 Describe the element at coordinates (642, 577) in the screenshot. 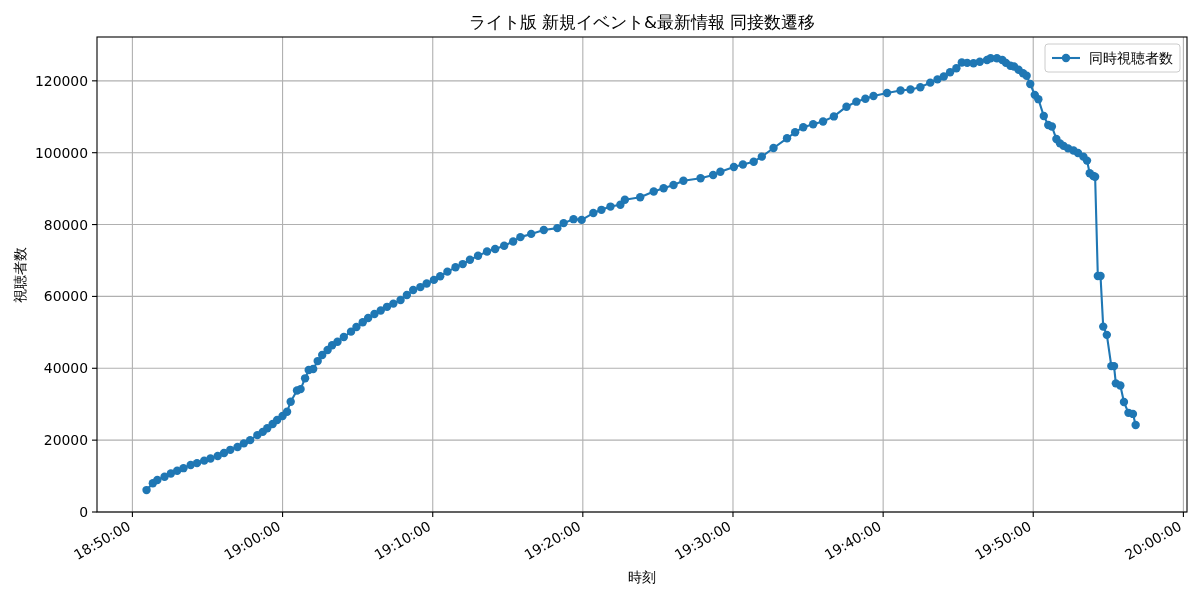

I see `xlabel: 時刻` at that location.